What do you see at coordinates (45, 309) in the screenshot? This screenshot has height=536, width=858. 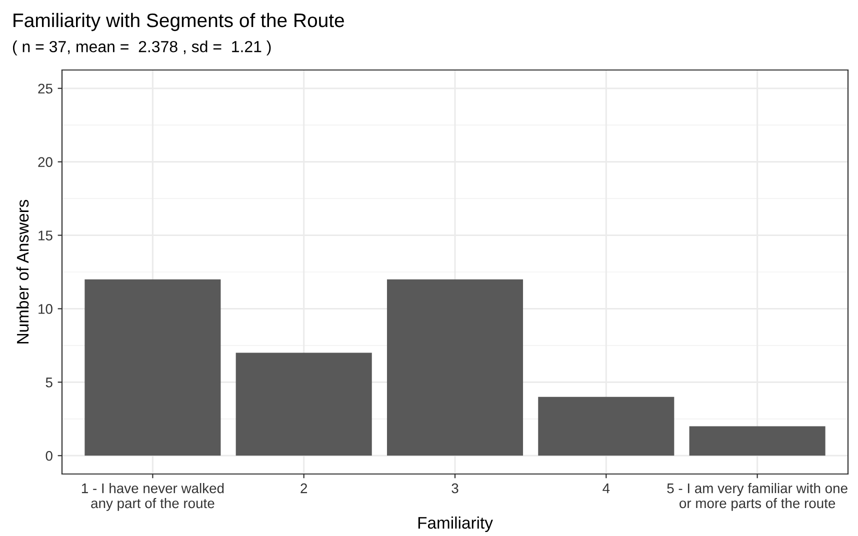 I see `y-tick-label: 10` at bounding box center [45, 309].